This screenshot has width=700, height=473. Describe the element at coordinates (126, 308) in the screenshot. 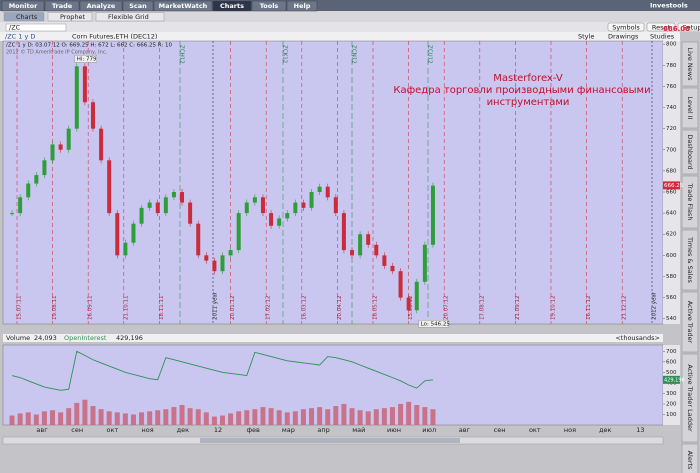

I see `date-label: 21.10.11` at that location.